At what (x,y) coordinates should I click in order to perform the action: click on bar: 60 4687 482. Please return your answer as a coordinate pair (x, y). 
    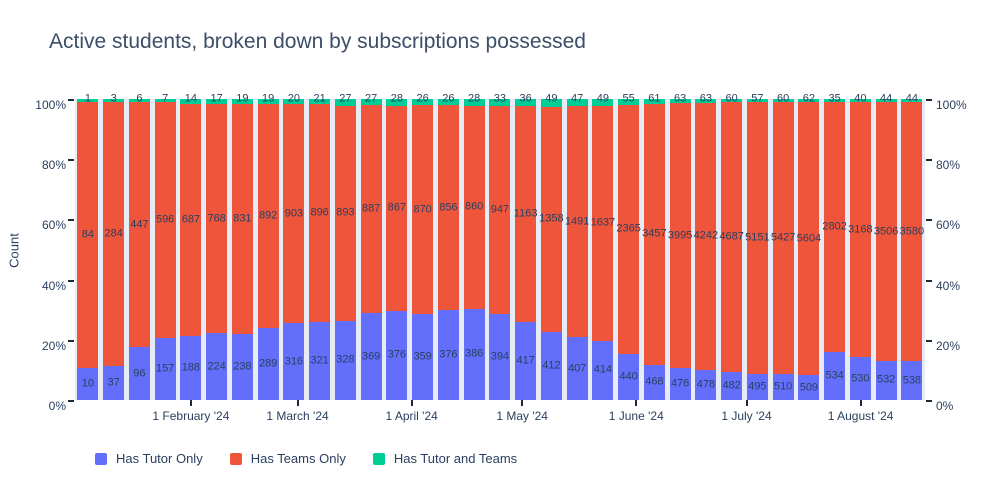
    Looking at the image, I should click on (732, 246).